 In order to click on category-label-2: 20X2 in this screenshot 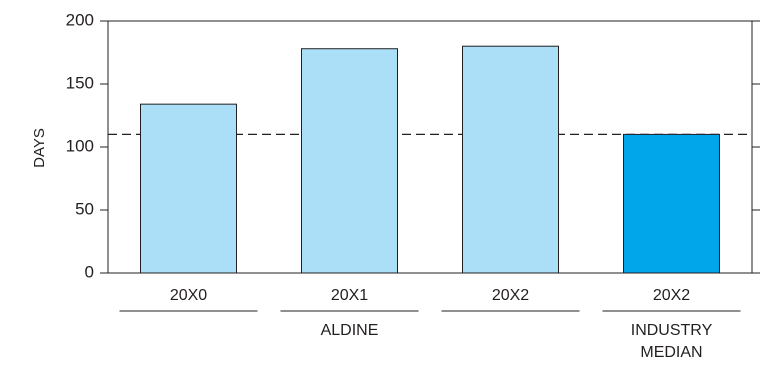, I will do `click(510, 295)`.